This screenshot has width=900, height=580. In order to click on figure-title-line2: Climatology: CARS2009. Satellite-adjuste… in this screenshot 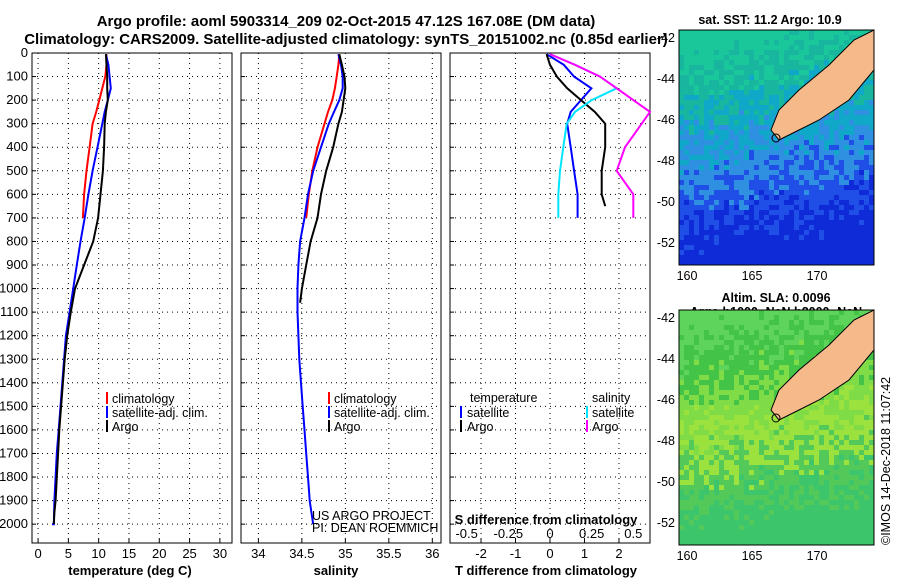, I will do `click(346, 39)`.